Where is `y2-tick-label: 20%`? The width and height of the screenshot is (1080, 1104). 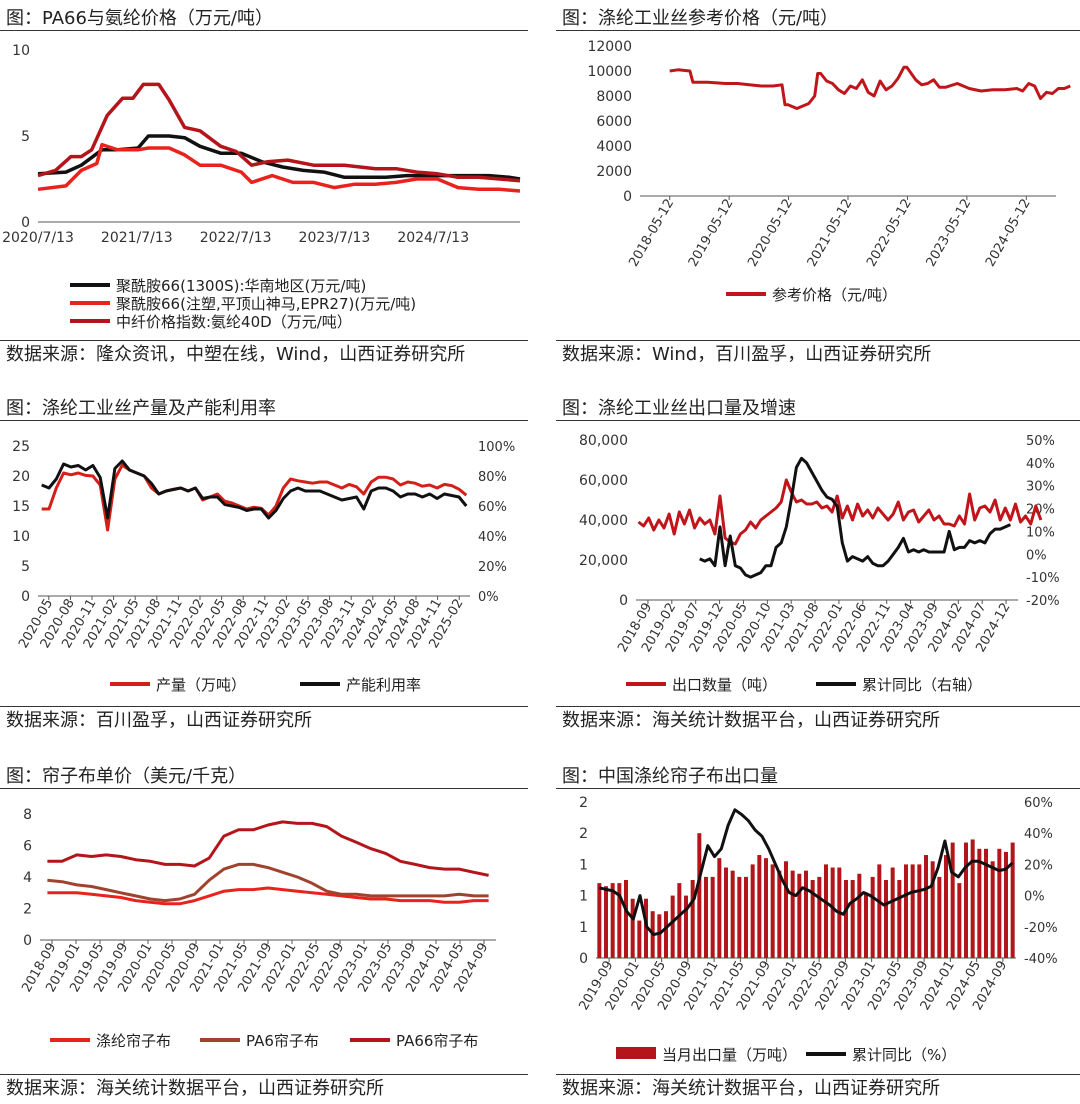
y2-tick-label: 20% is located at coordinates (1038, 865).